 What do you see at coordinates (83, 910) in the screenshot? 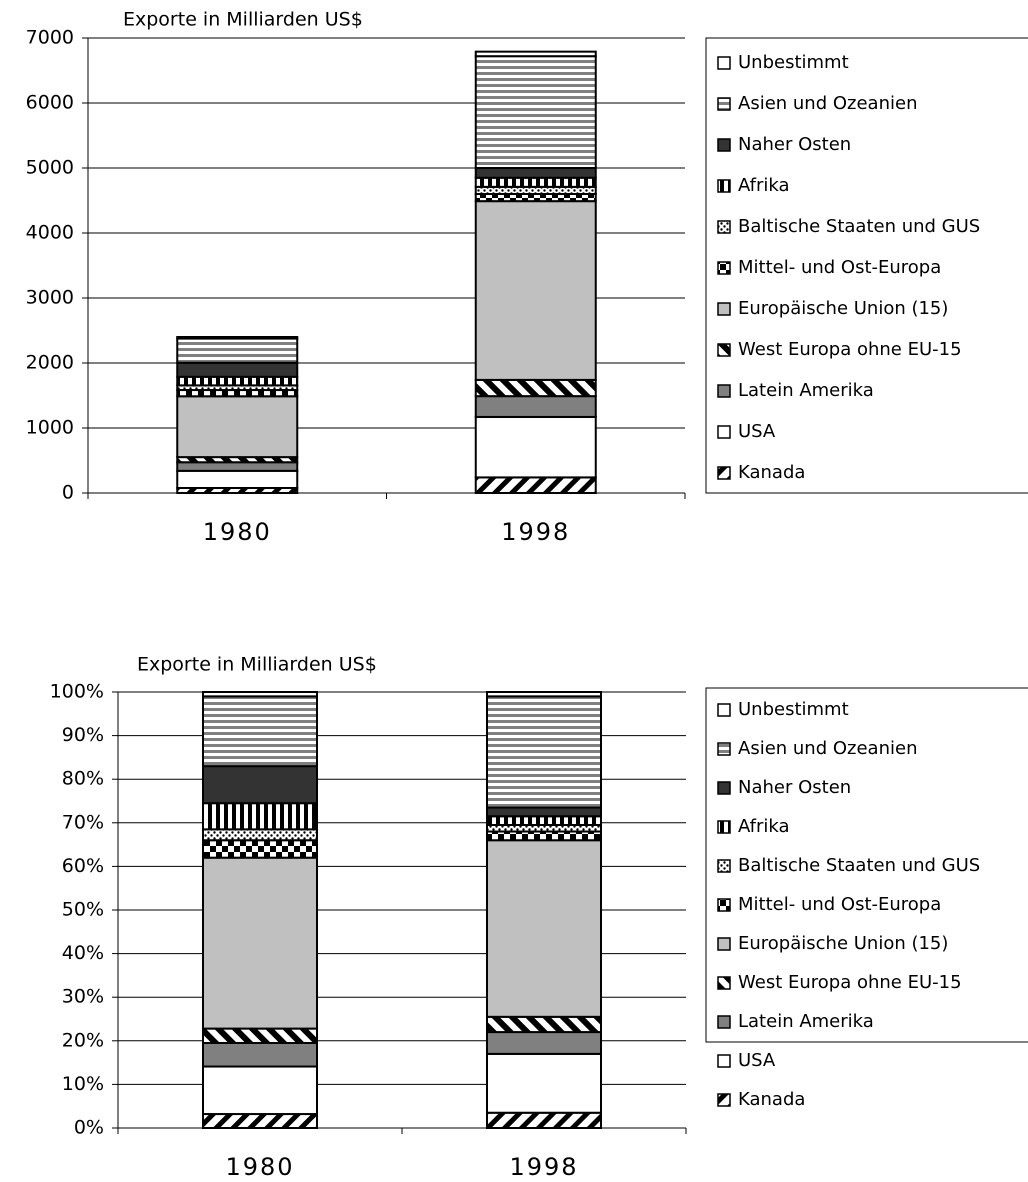
I see `y-tick-label: 50%` at bounding box center [83, 910].